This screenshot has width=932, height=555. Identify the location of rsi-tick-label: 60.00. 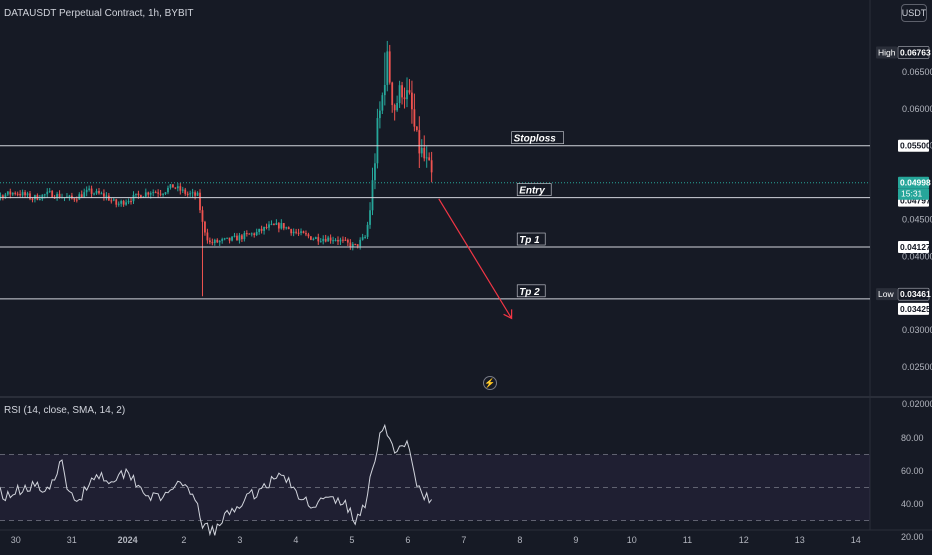
(912, 471).